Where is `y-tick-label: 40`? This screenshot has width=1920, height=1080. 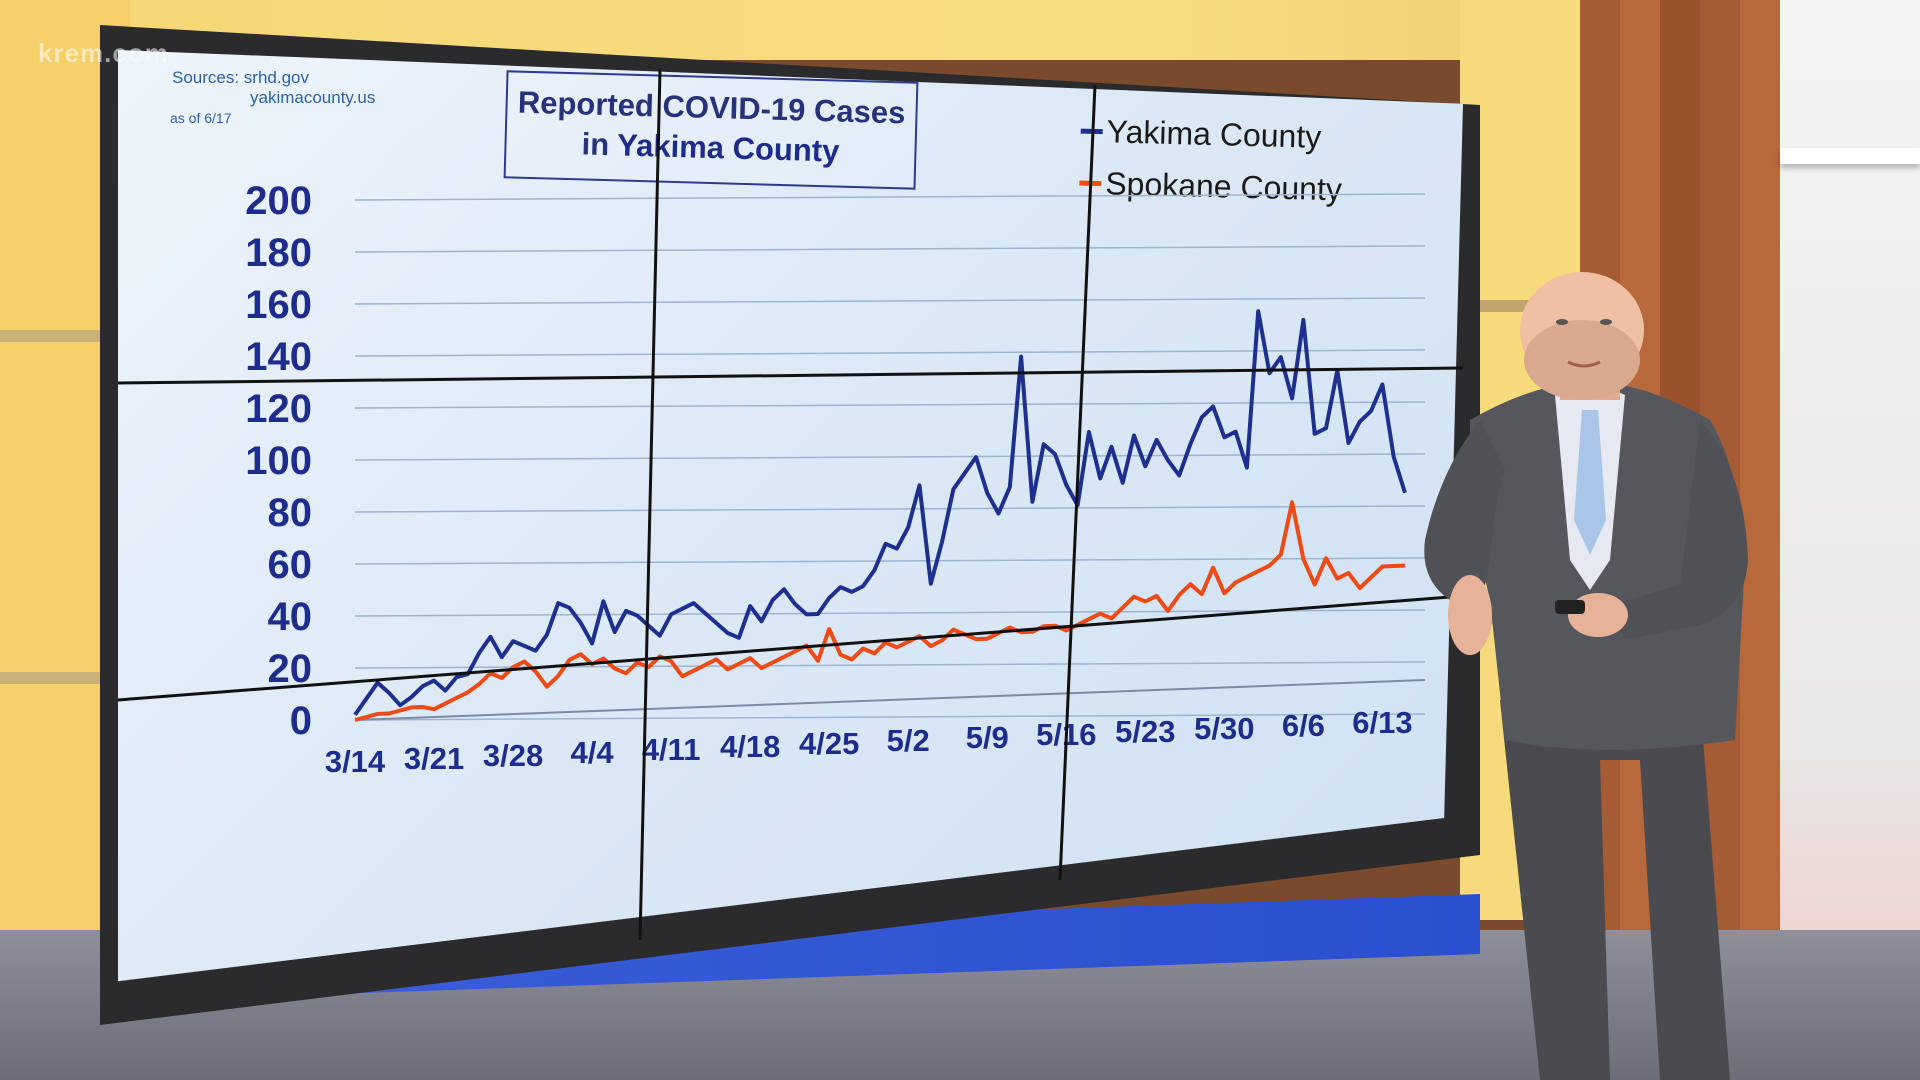 y-tick-label: 40 is located at coordinates (290, 617).